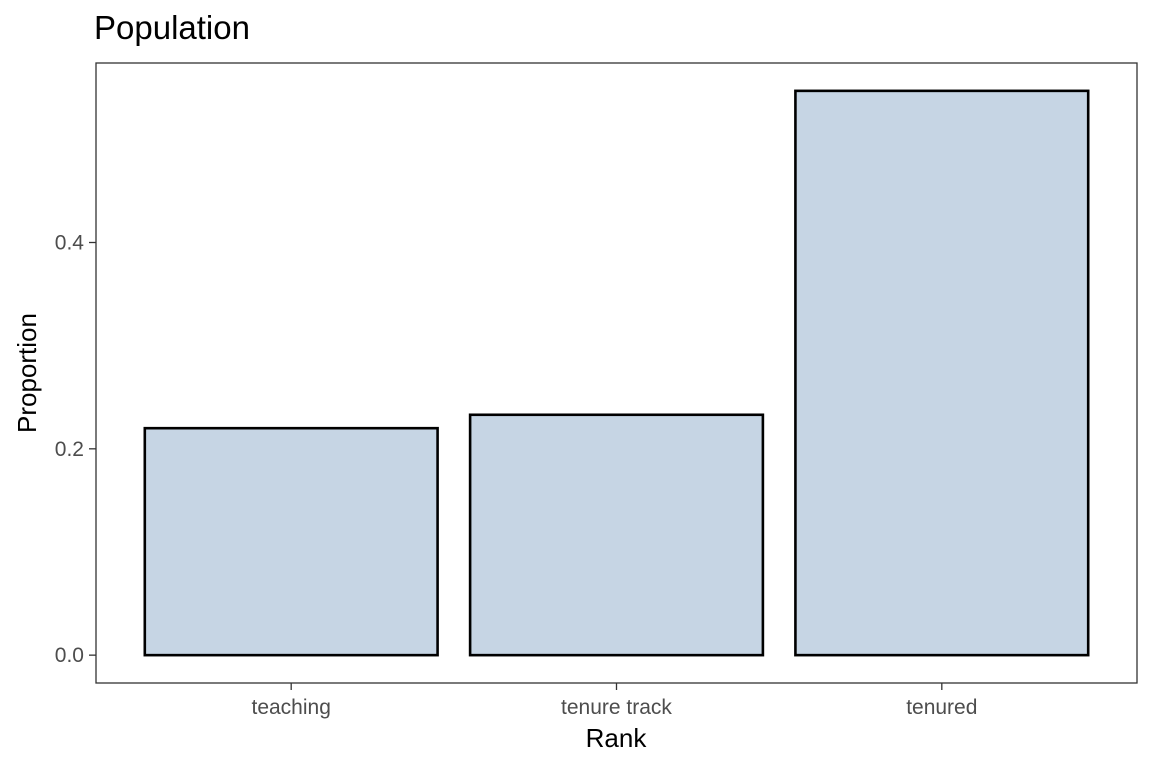 The height and width of the screenshot is (768, 1152). I want to click on x-tick-label: tenured, so click(941, 707).